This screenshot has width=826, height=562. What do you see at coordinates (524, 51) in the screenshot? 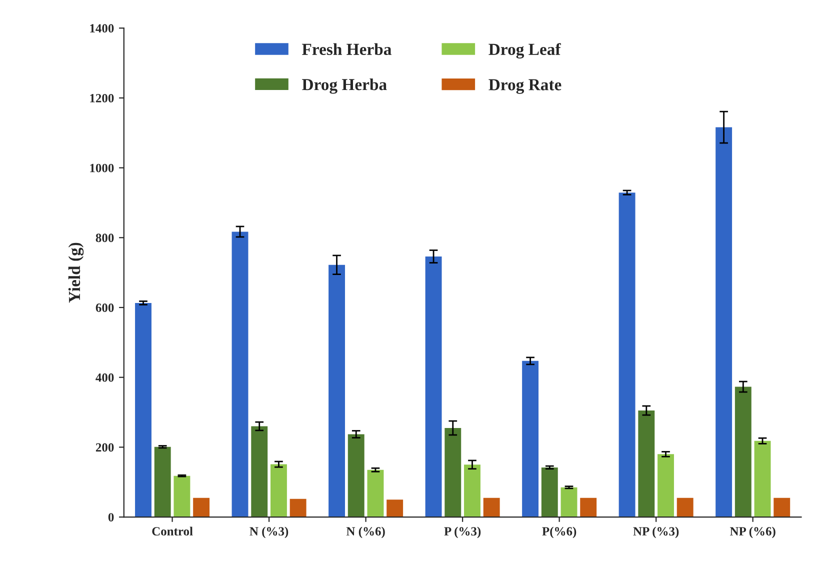
I see `legend-label: Drog Leaf` at bounding box center [524, 51].